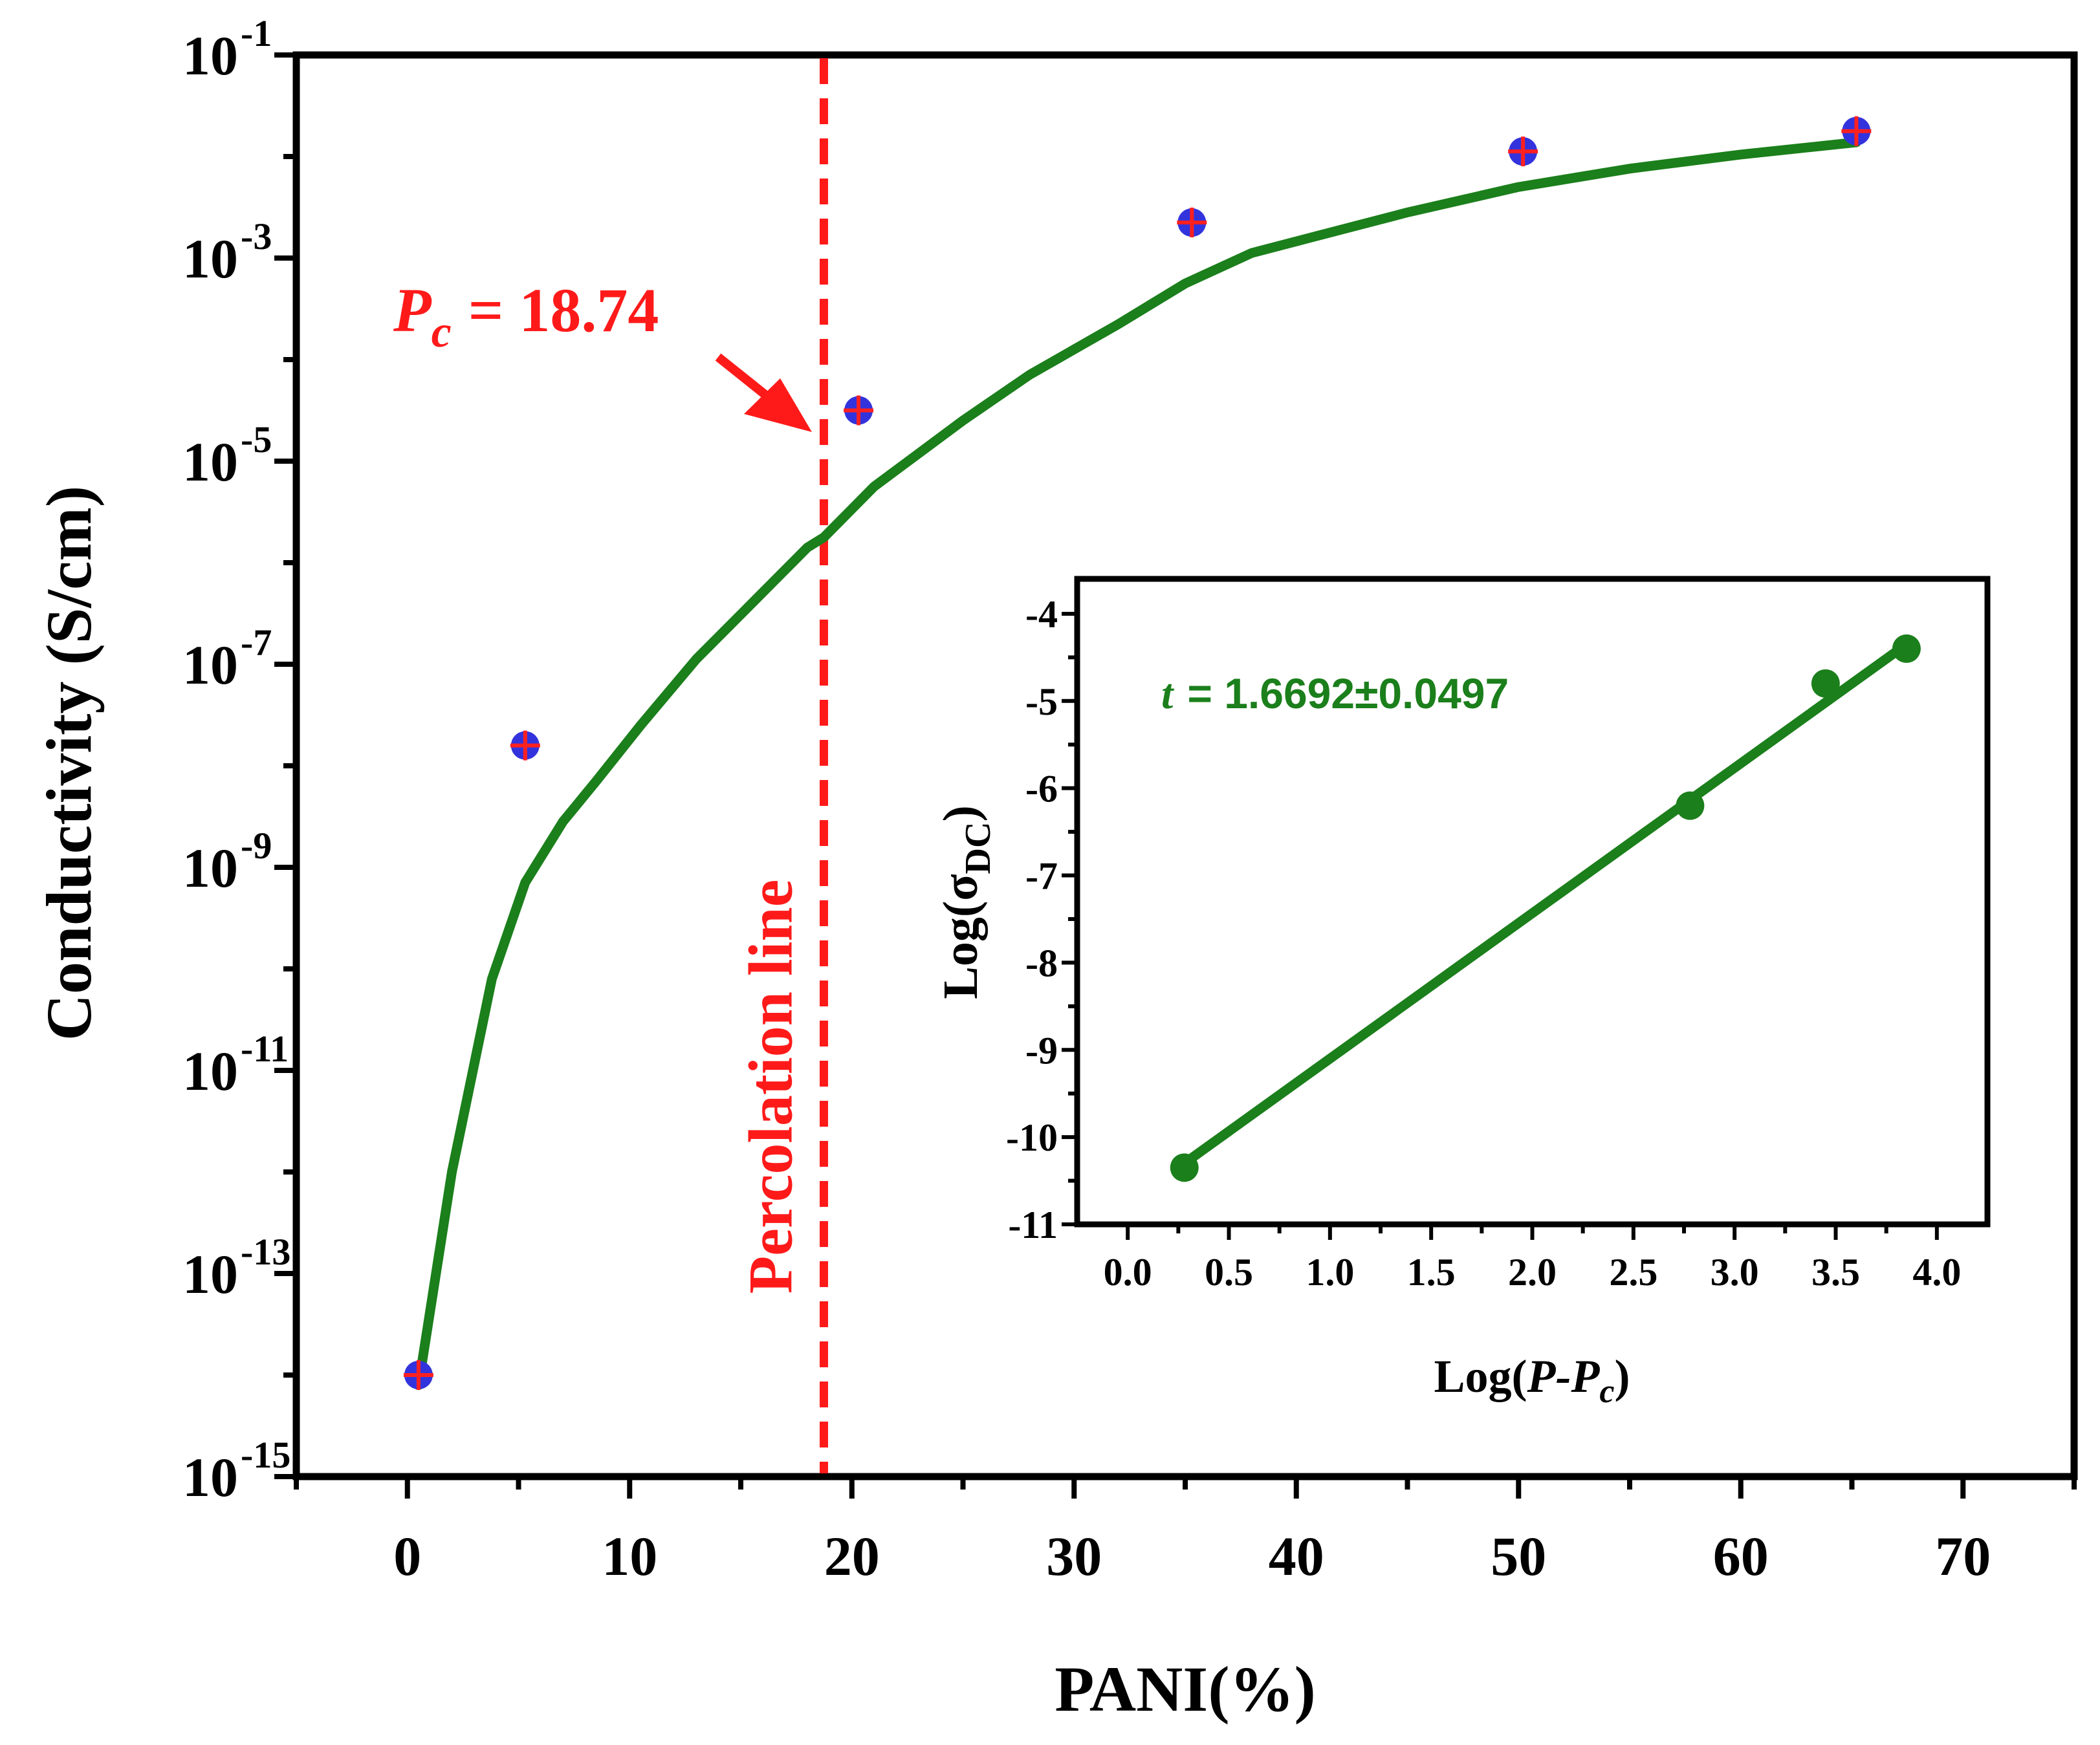 The width and height of the screenshot is (2100, 1745). I want to click on inset-x-axis-title: Log(P-Pc), so click(1532, 1380).